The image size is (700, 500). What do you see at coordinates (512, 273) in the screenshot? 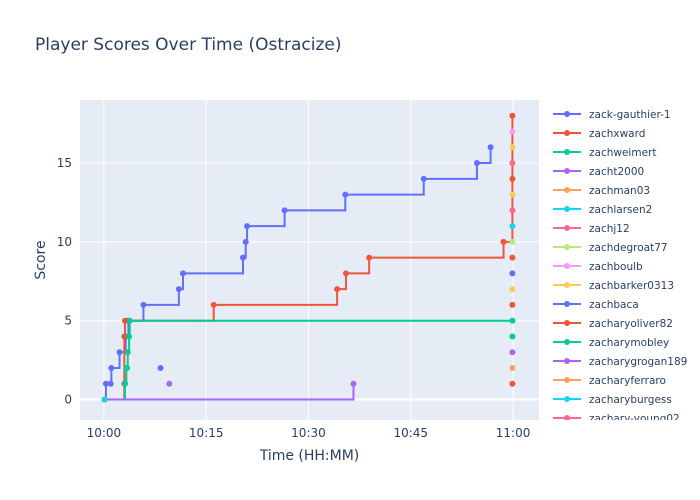
I see `point-zachbaca` at bounding box center [512, 273].